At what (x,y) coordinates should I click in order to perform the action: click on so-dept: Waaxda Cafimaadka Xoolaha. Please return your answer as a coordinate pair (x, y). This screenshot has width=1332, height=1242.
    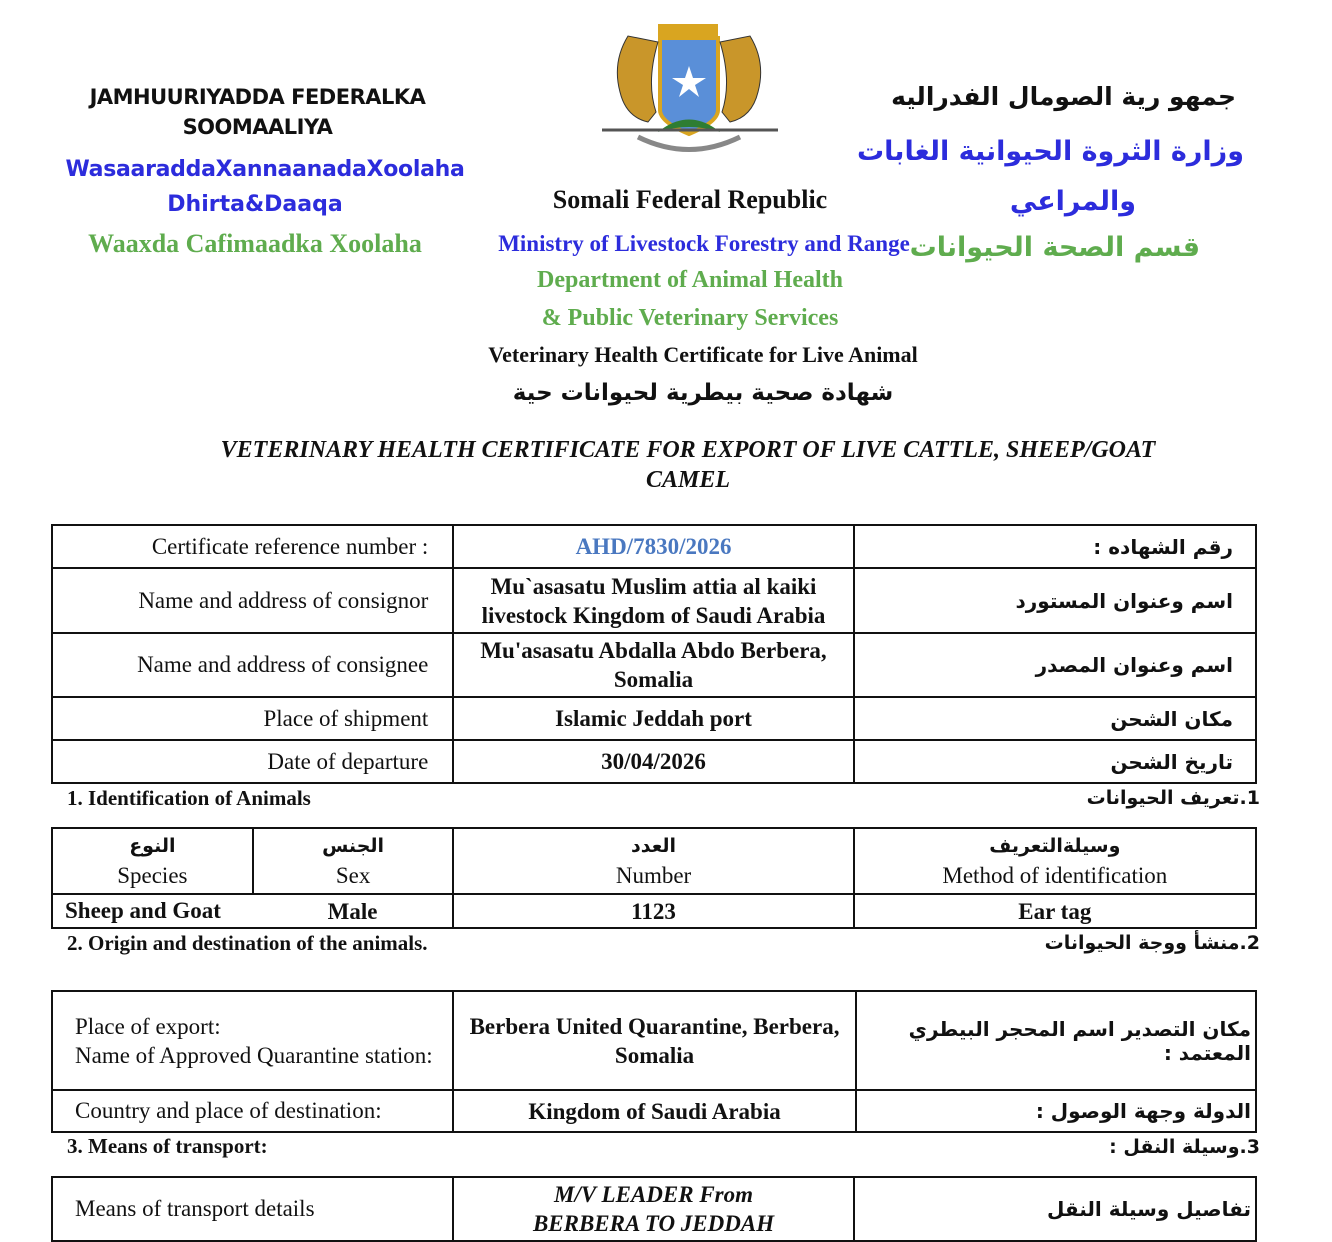
    Looking at the image, I should click on (255, 243).